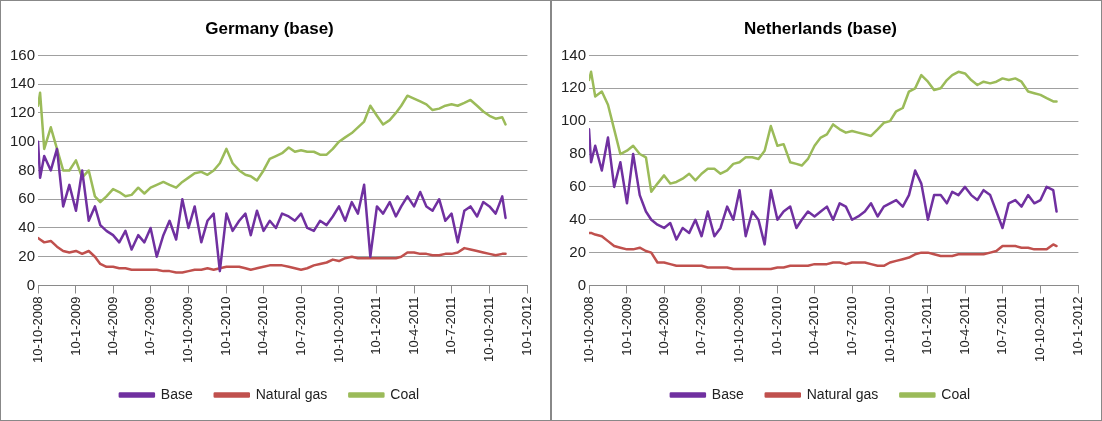 The image size is (1102, 421). I want to click on chart-title: Germany (base), so click(269, 28).